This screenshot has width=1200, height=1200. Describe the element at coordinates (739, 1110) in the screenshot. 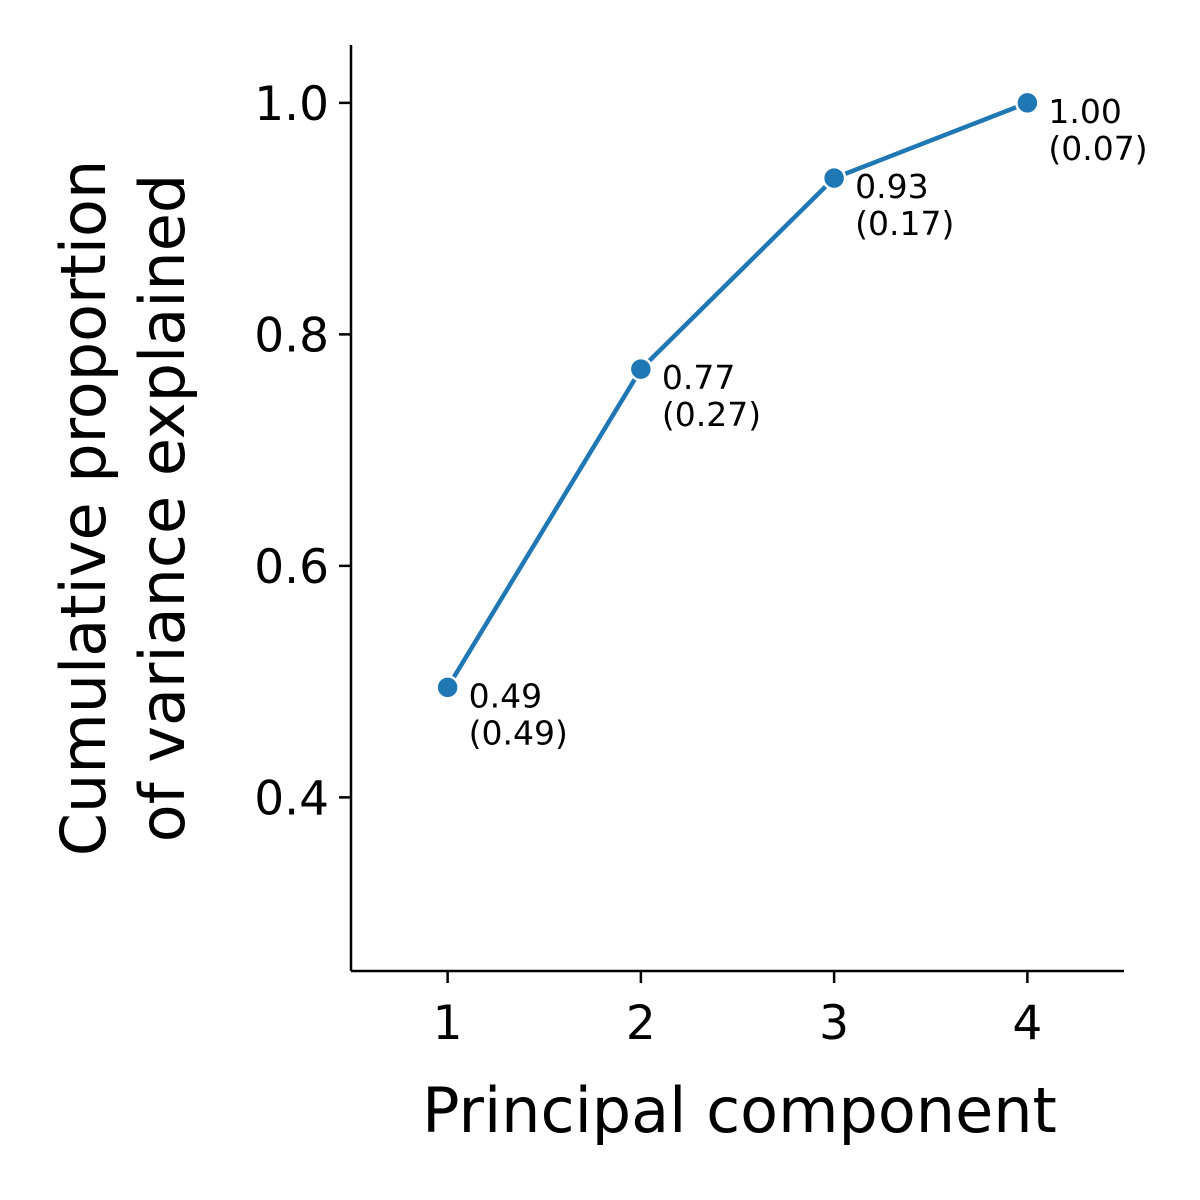

I see `x-axis-label: Principal component` at that location.